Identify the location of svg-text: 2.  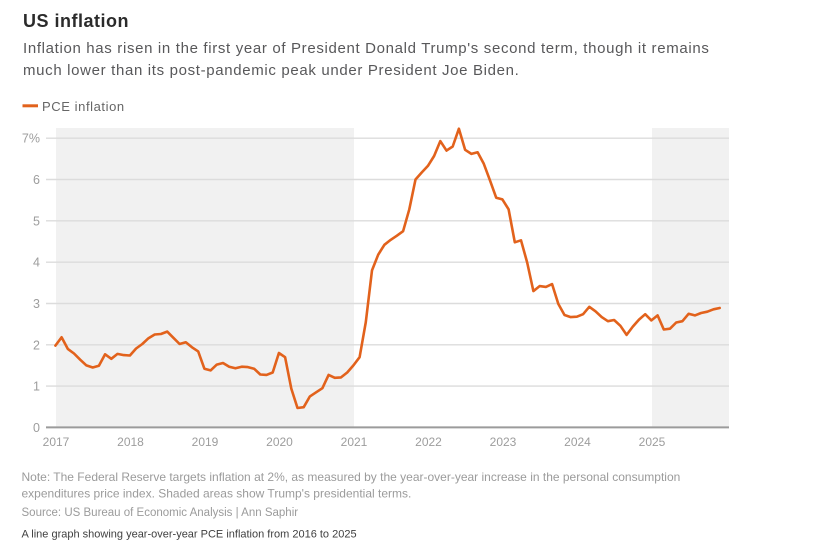
(36, 345).